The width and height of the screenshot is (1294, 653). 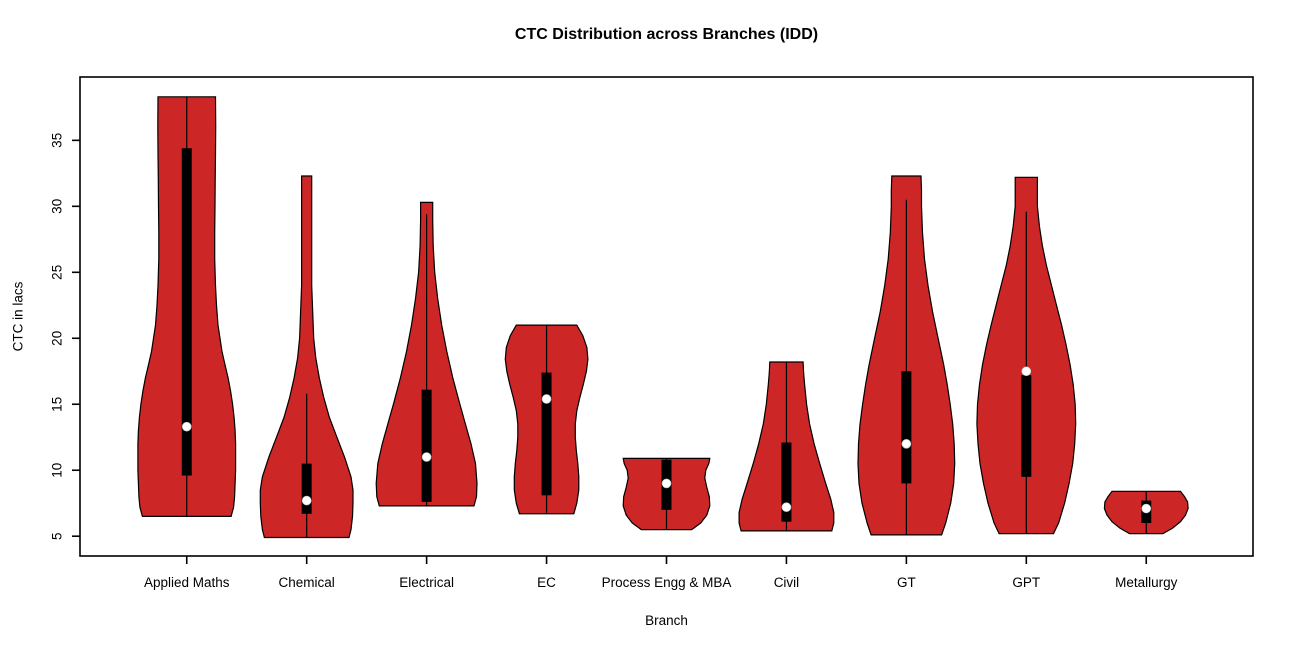 What do you see at coordinates (57, 338) in the screenshot?
I see `y-tick-label: 20` at bounding box center [57, 338].